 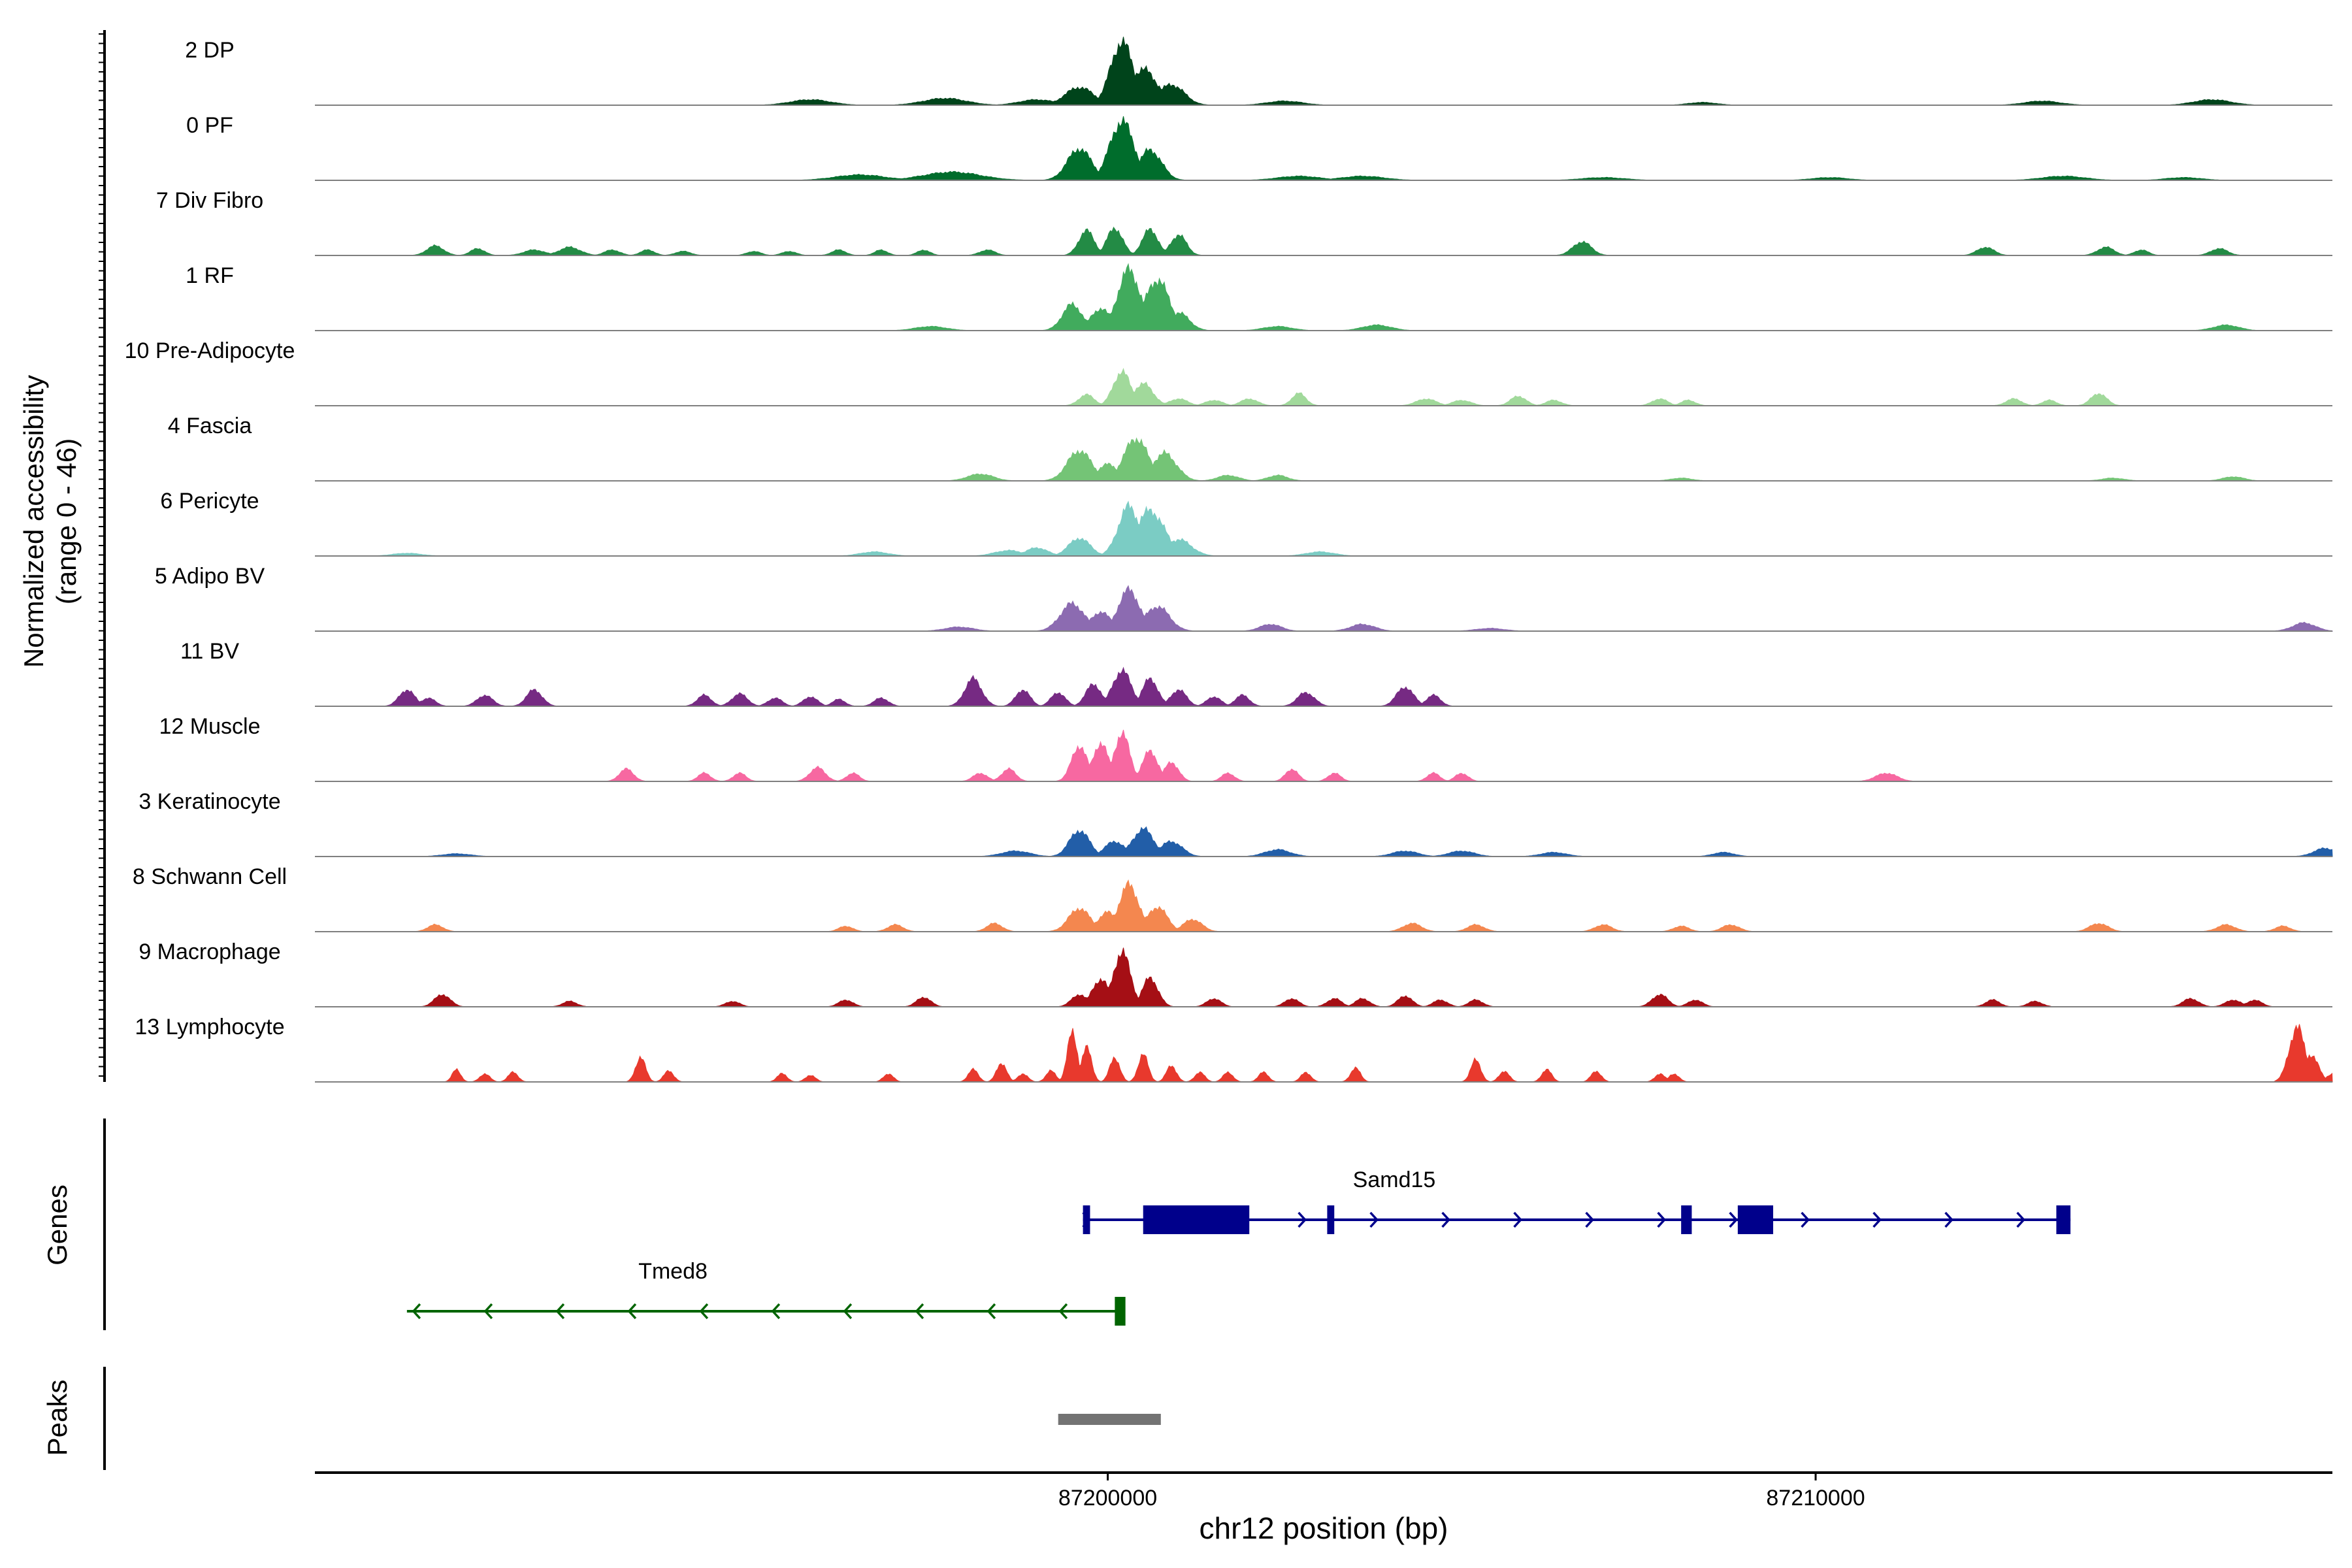 What do you see at coordinates (209, 951) in the screenshot?
I see `track-label-9-macrophage: 9 Macrophage` at bounding box center [209, 951].